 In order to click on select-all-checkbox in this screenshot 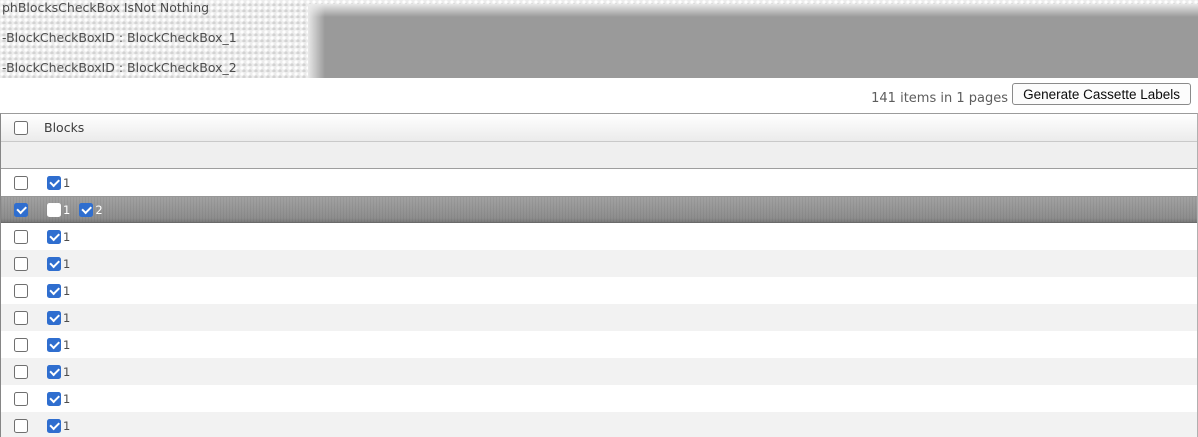, I will do `click(21, 127)`.